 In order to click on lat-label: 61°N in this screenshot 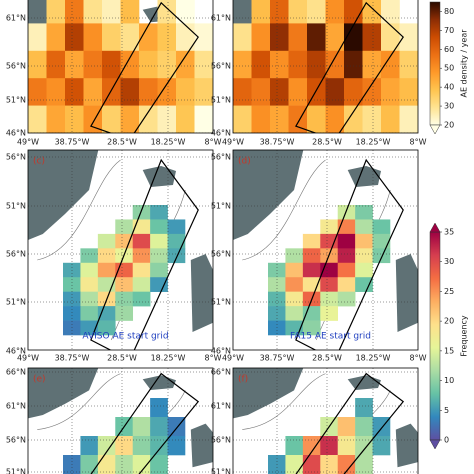, I will do `click(16, 18)`.